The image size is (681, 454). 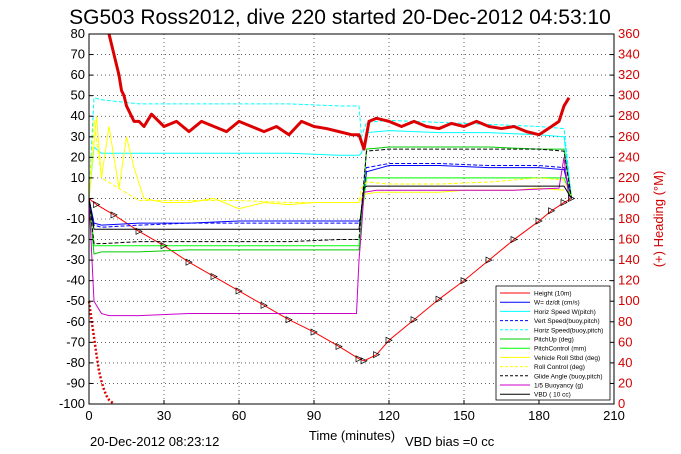 I want to click on y-tick-label: -40, so click(x=75, y=280).